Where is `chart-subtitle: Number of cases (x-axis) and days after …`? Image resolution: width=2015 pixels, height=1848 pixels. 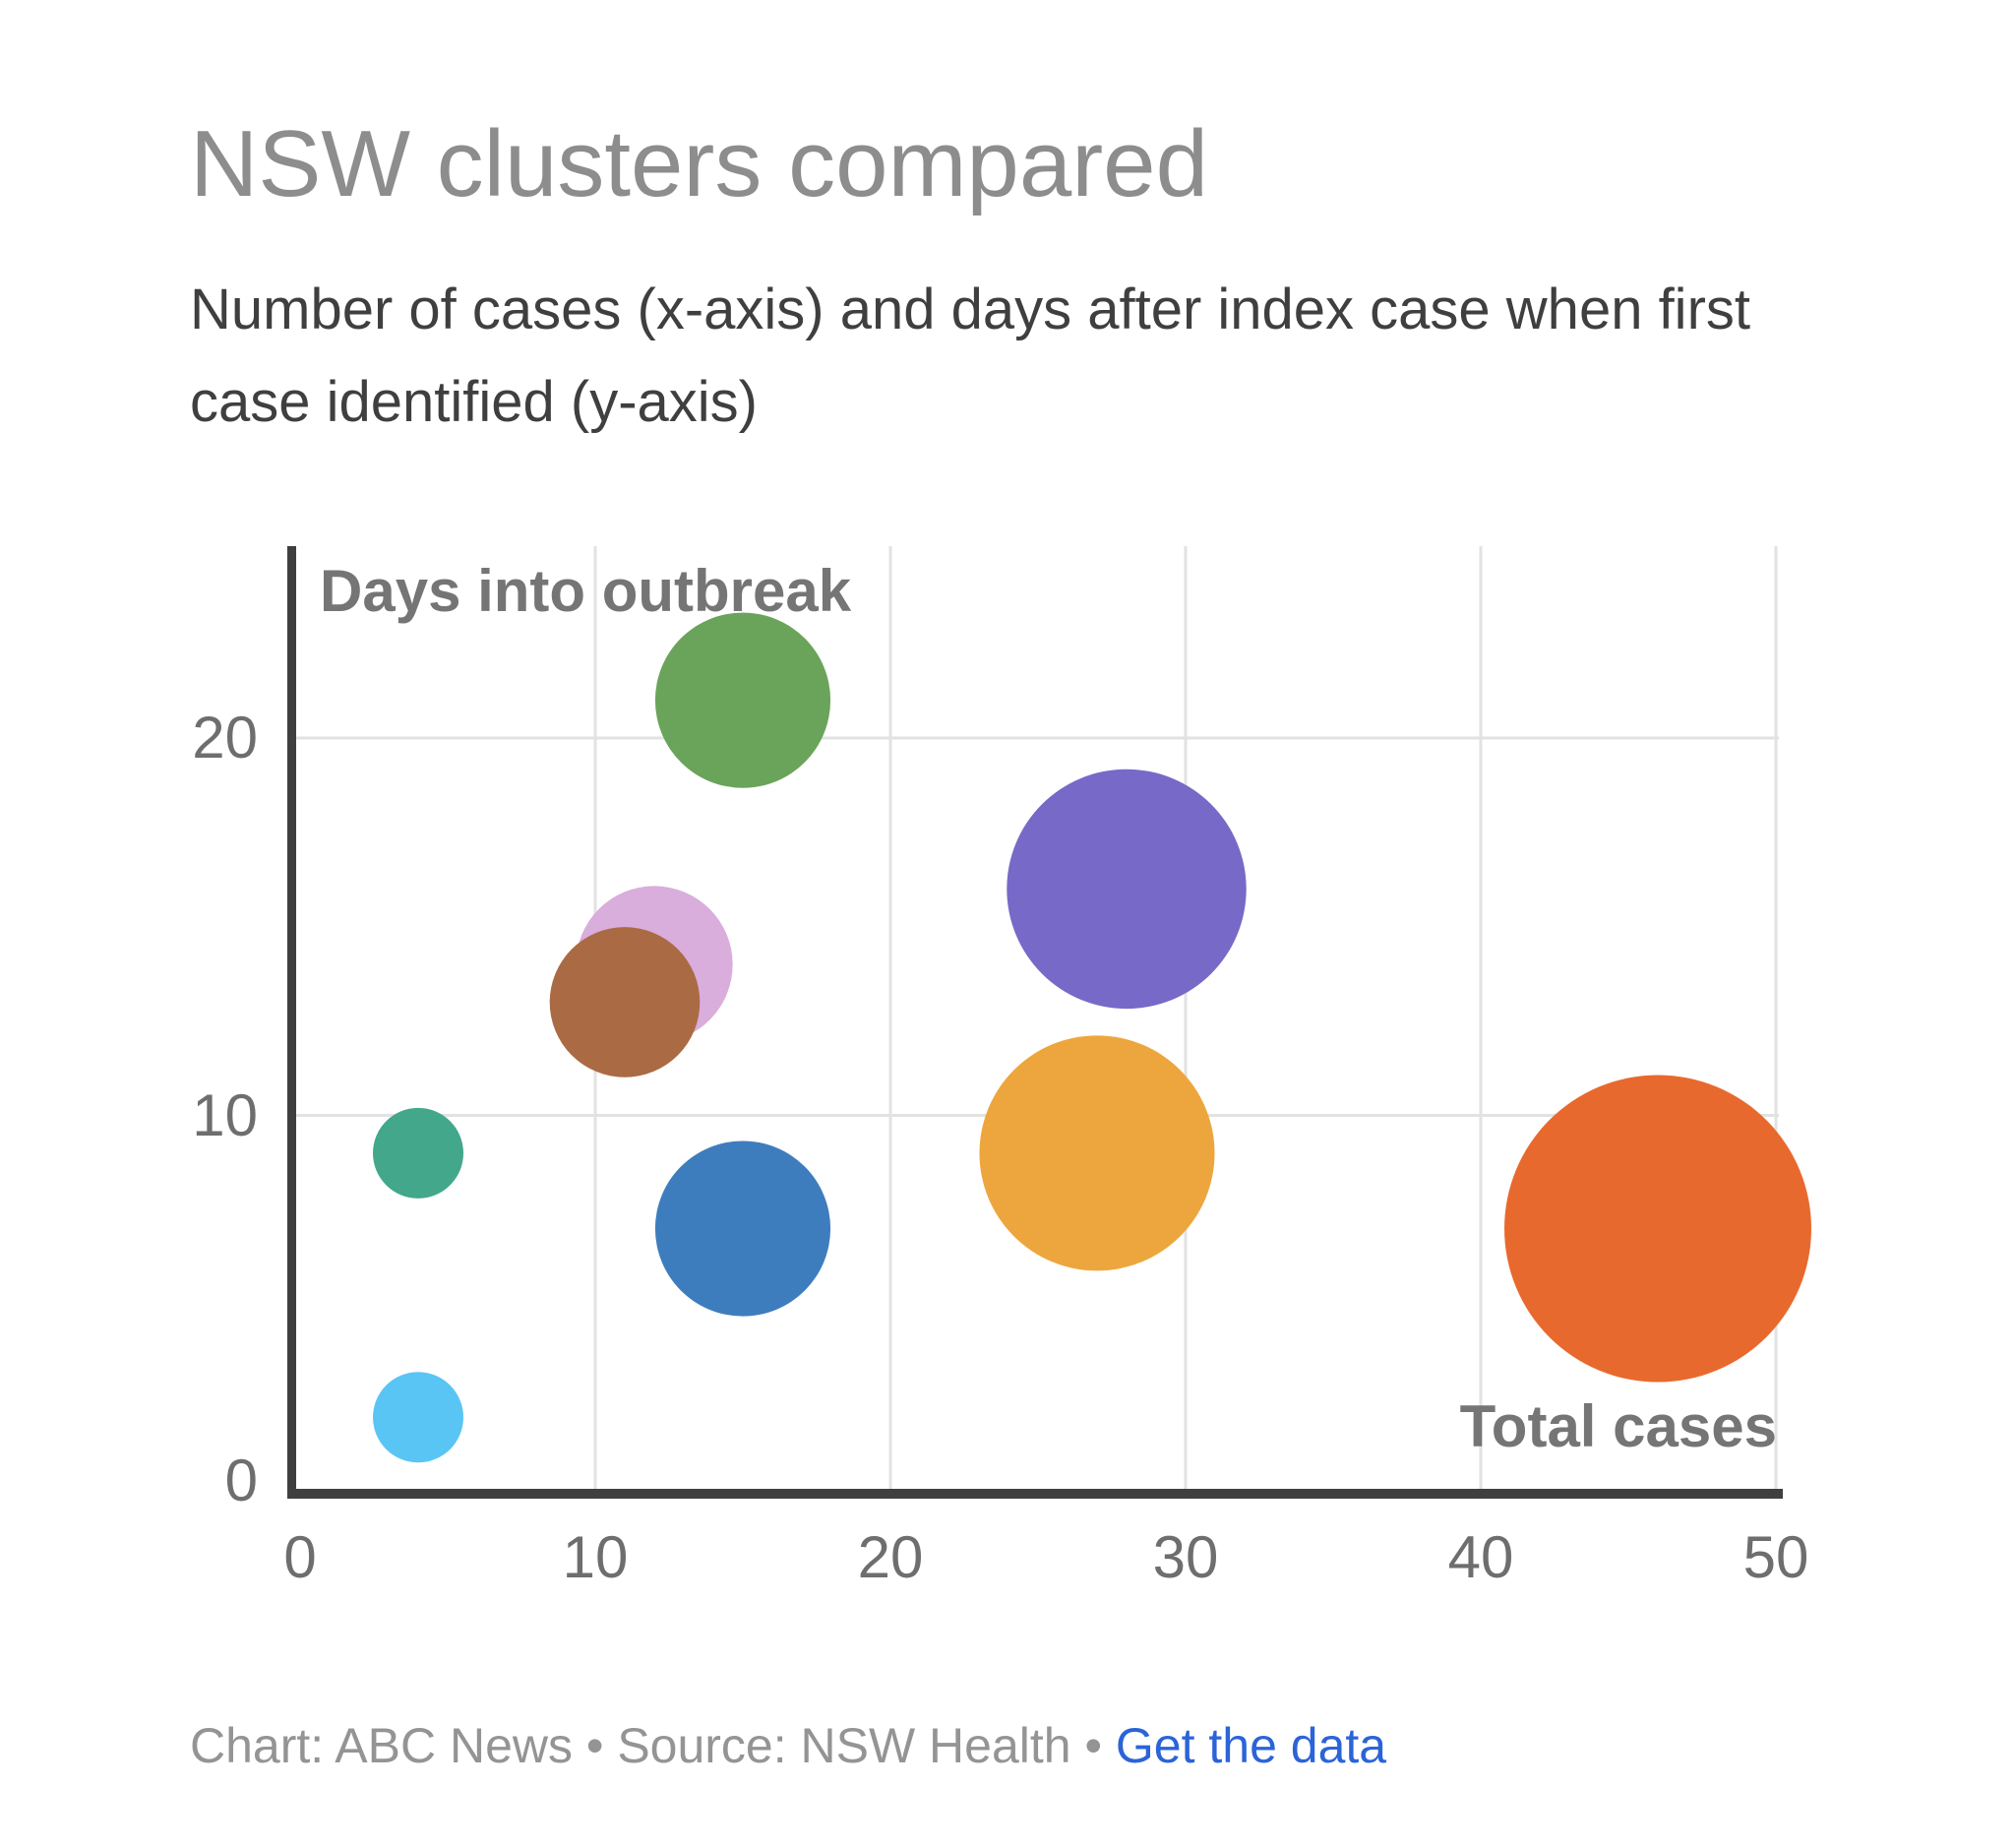 chart-subtitle: Number of cases (x-axis) and days after … is located at coordinates (970, 355).